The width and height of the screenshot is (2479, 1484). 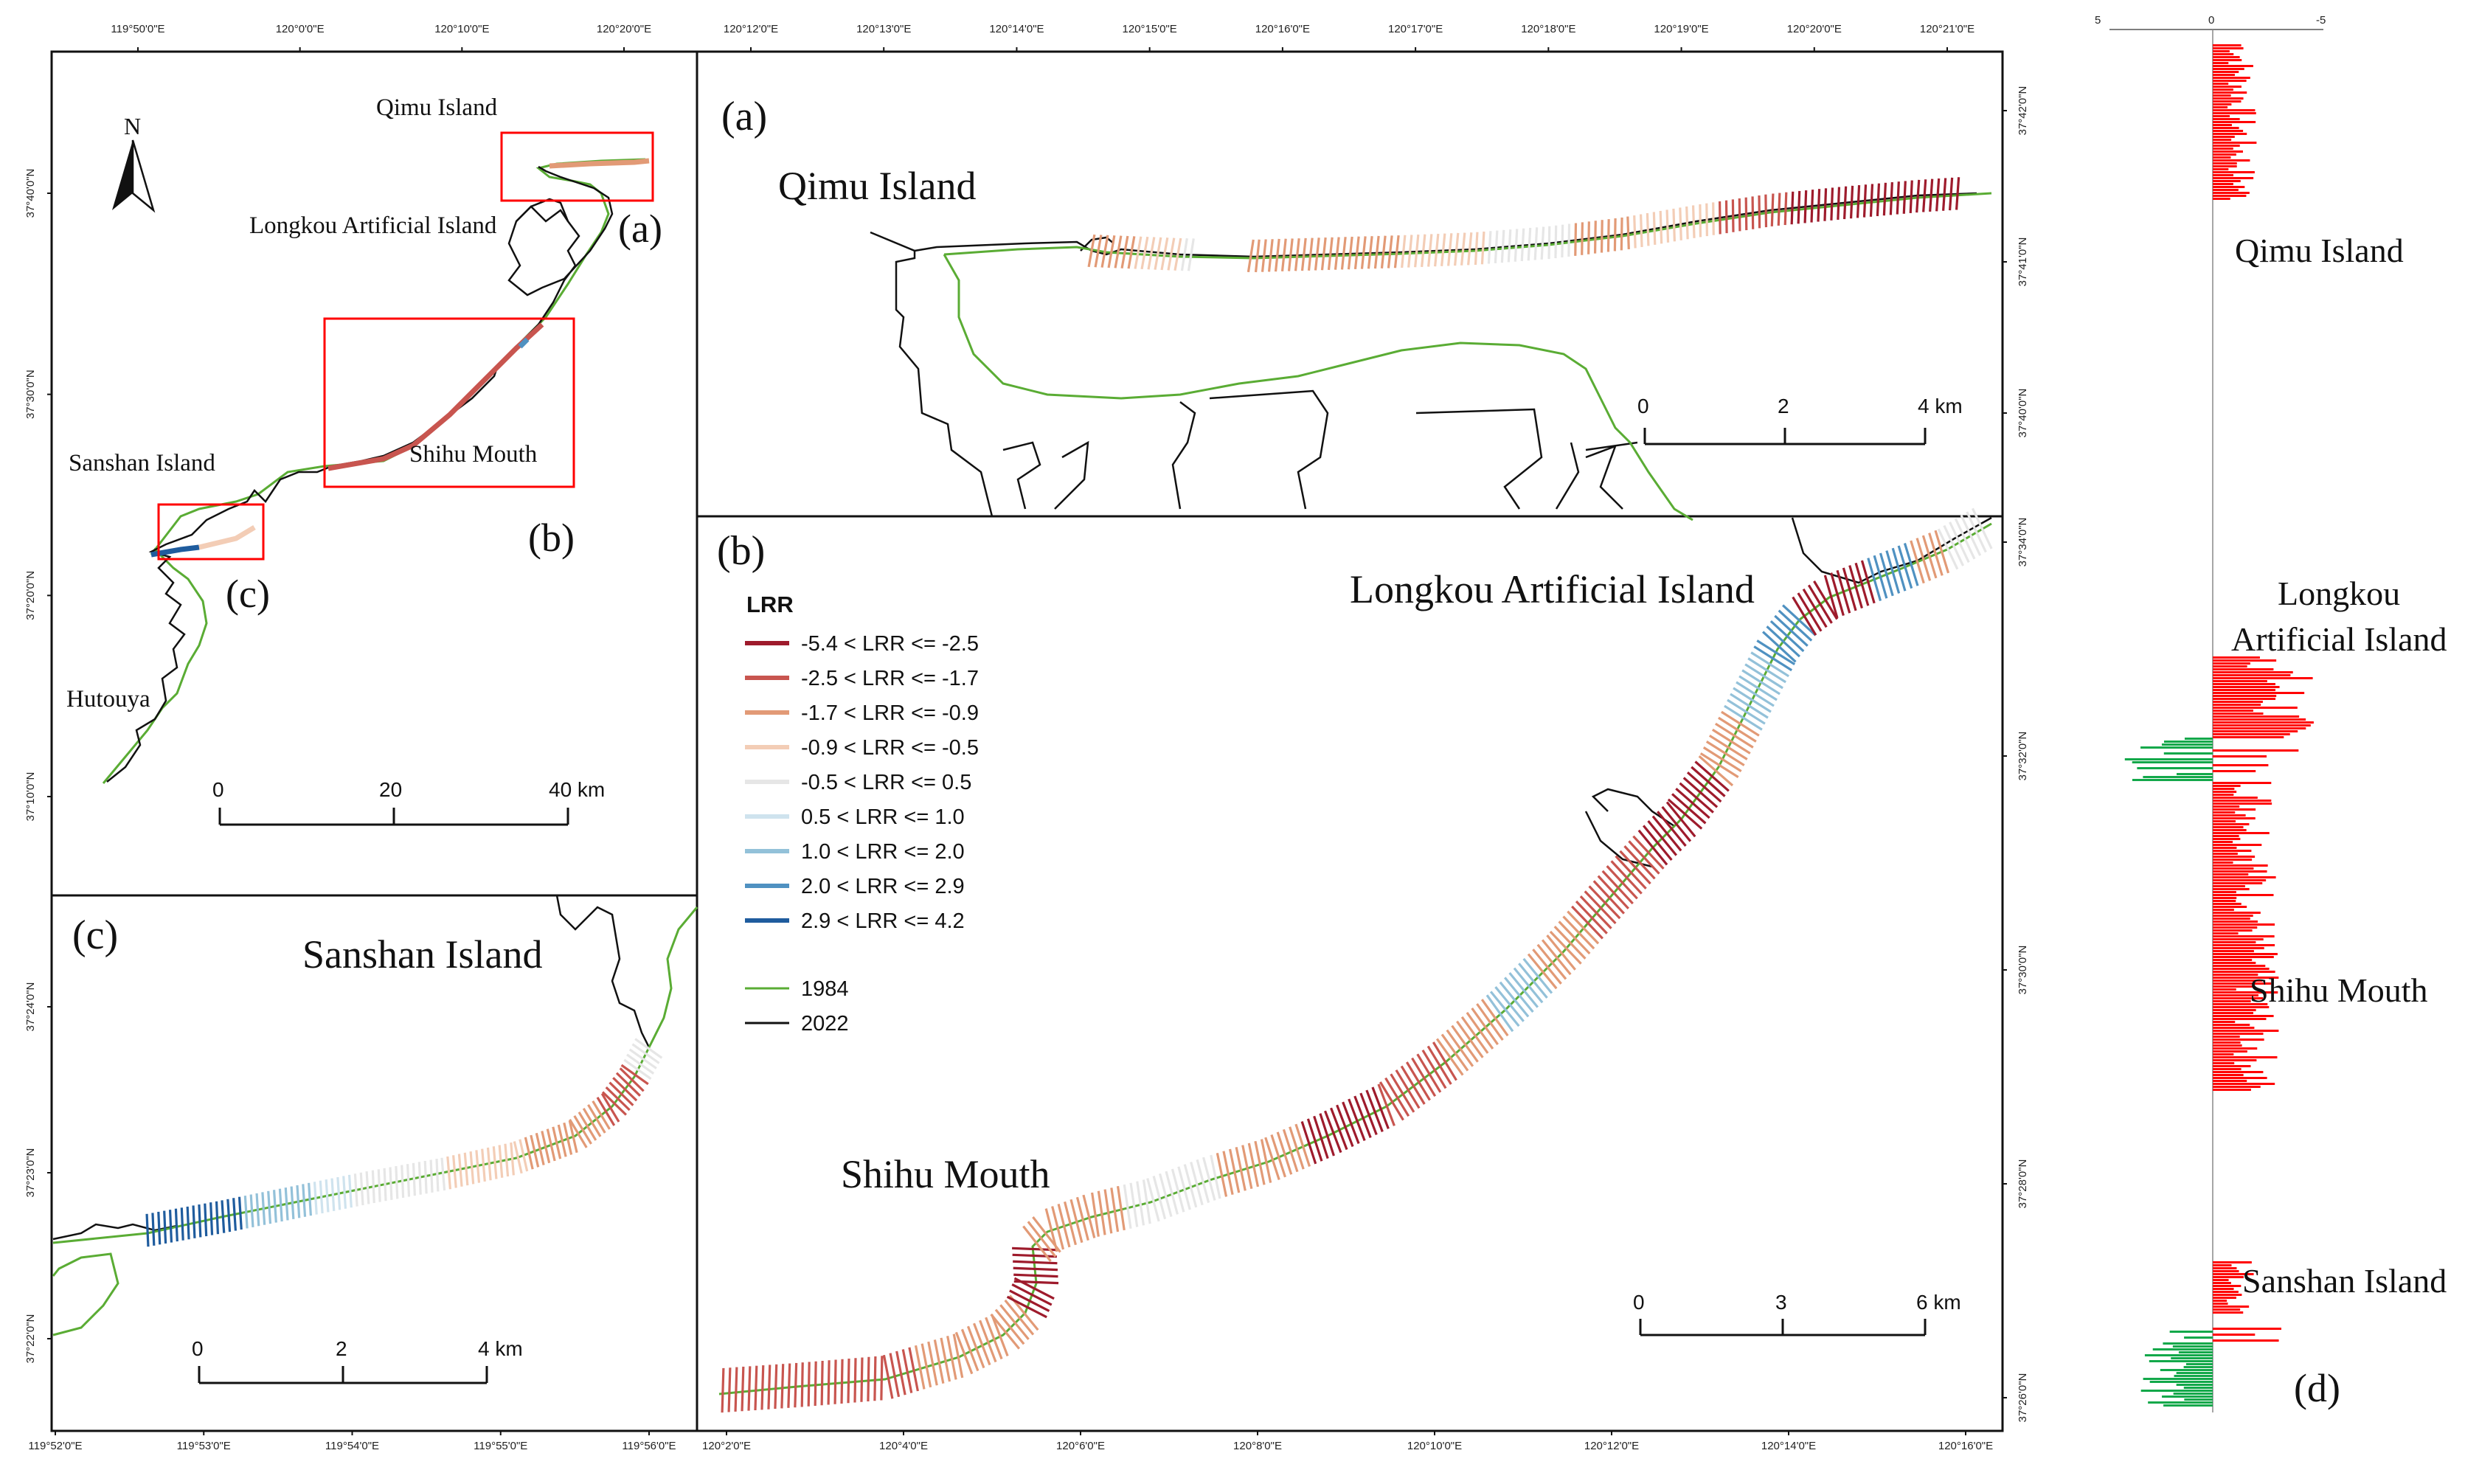 I want to click on panel-b-bottom-tick-label: 120°14'0"E, so click(x=1788, y=1446).